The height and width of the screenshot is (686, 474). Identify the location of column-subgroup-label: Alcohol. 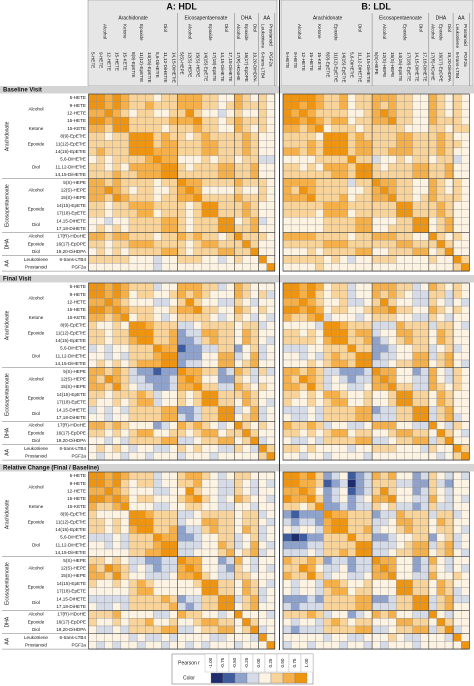
(299, 31).